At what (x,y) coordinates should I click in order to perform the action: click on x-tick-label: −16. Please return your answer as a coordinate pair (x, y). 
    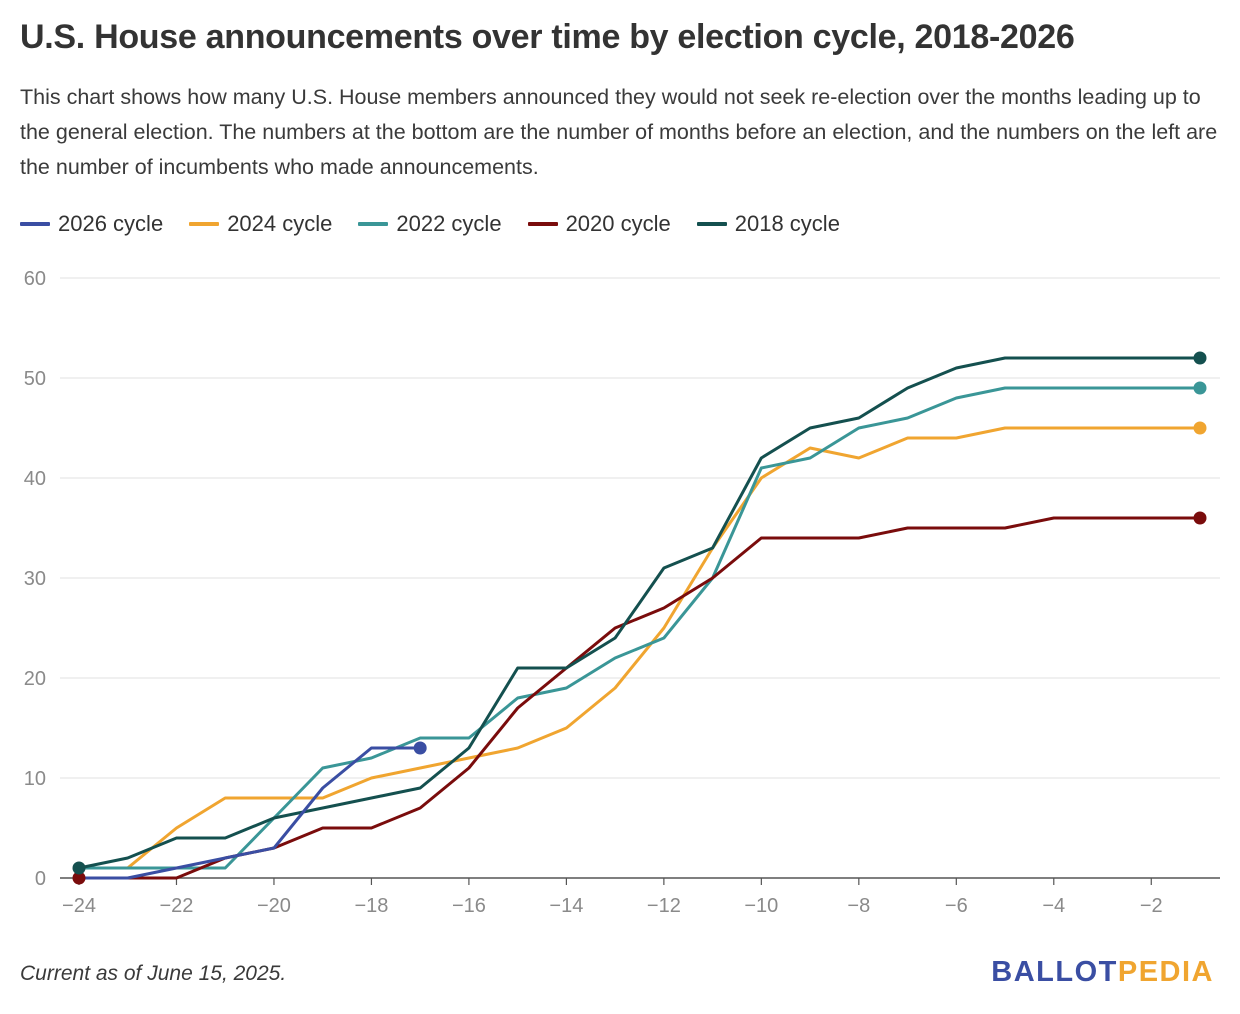
    Looking at the image, I should click on (469, 906).